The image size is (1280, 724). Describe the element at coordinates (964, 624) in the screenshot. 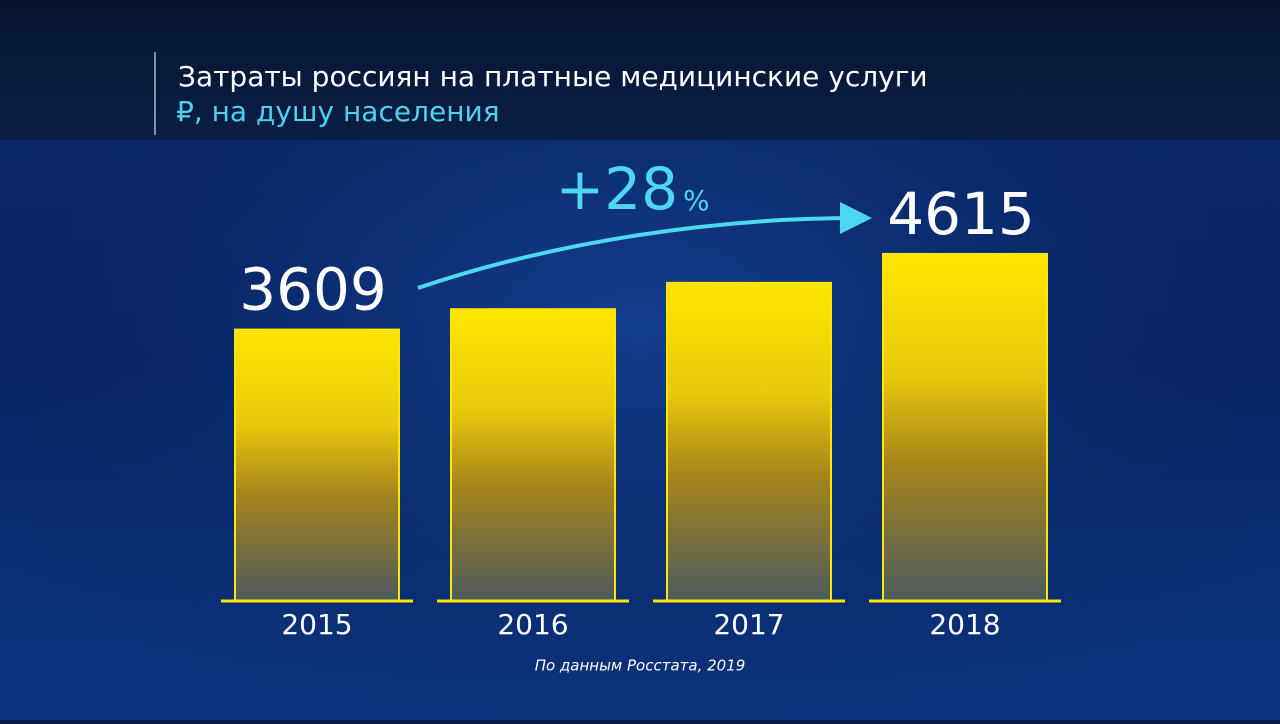

I see `x-tick-label: 2018` at that location.